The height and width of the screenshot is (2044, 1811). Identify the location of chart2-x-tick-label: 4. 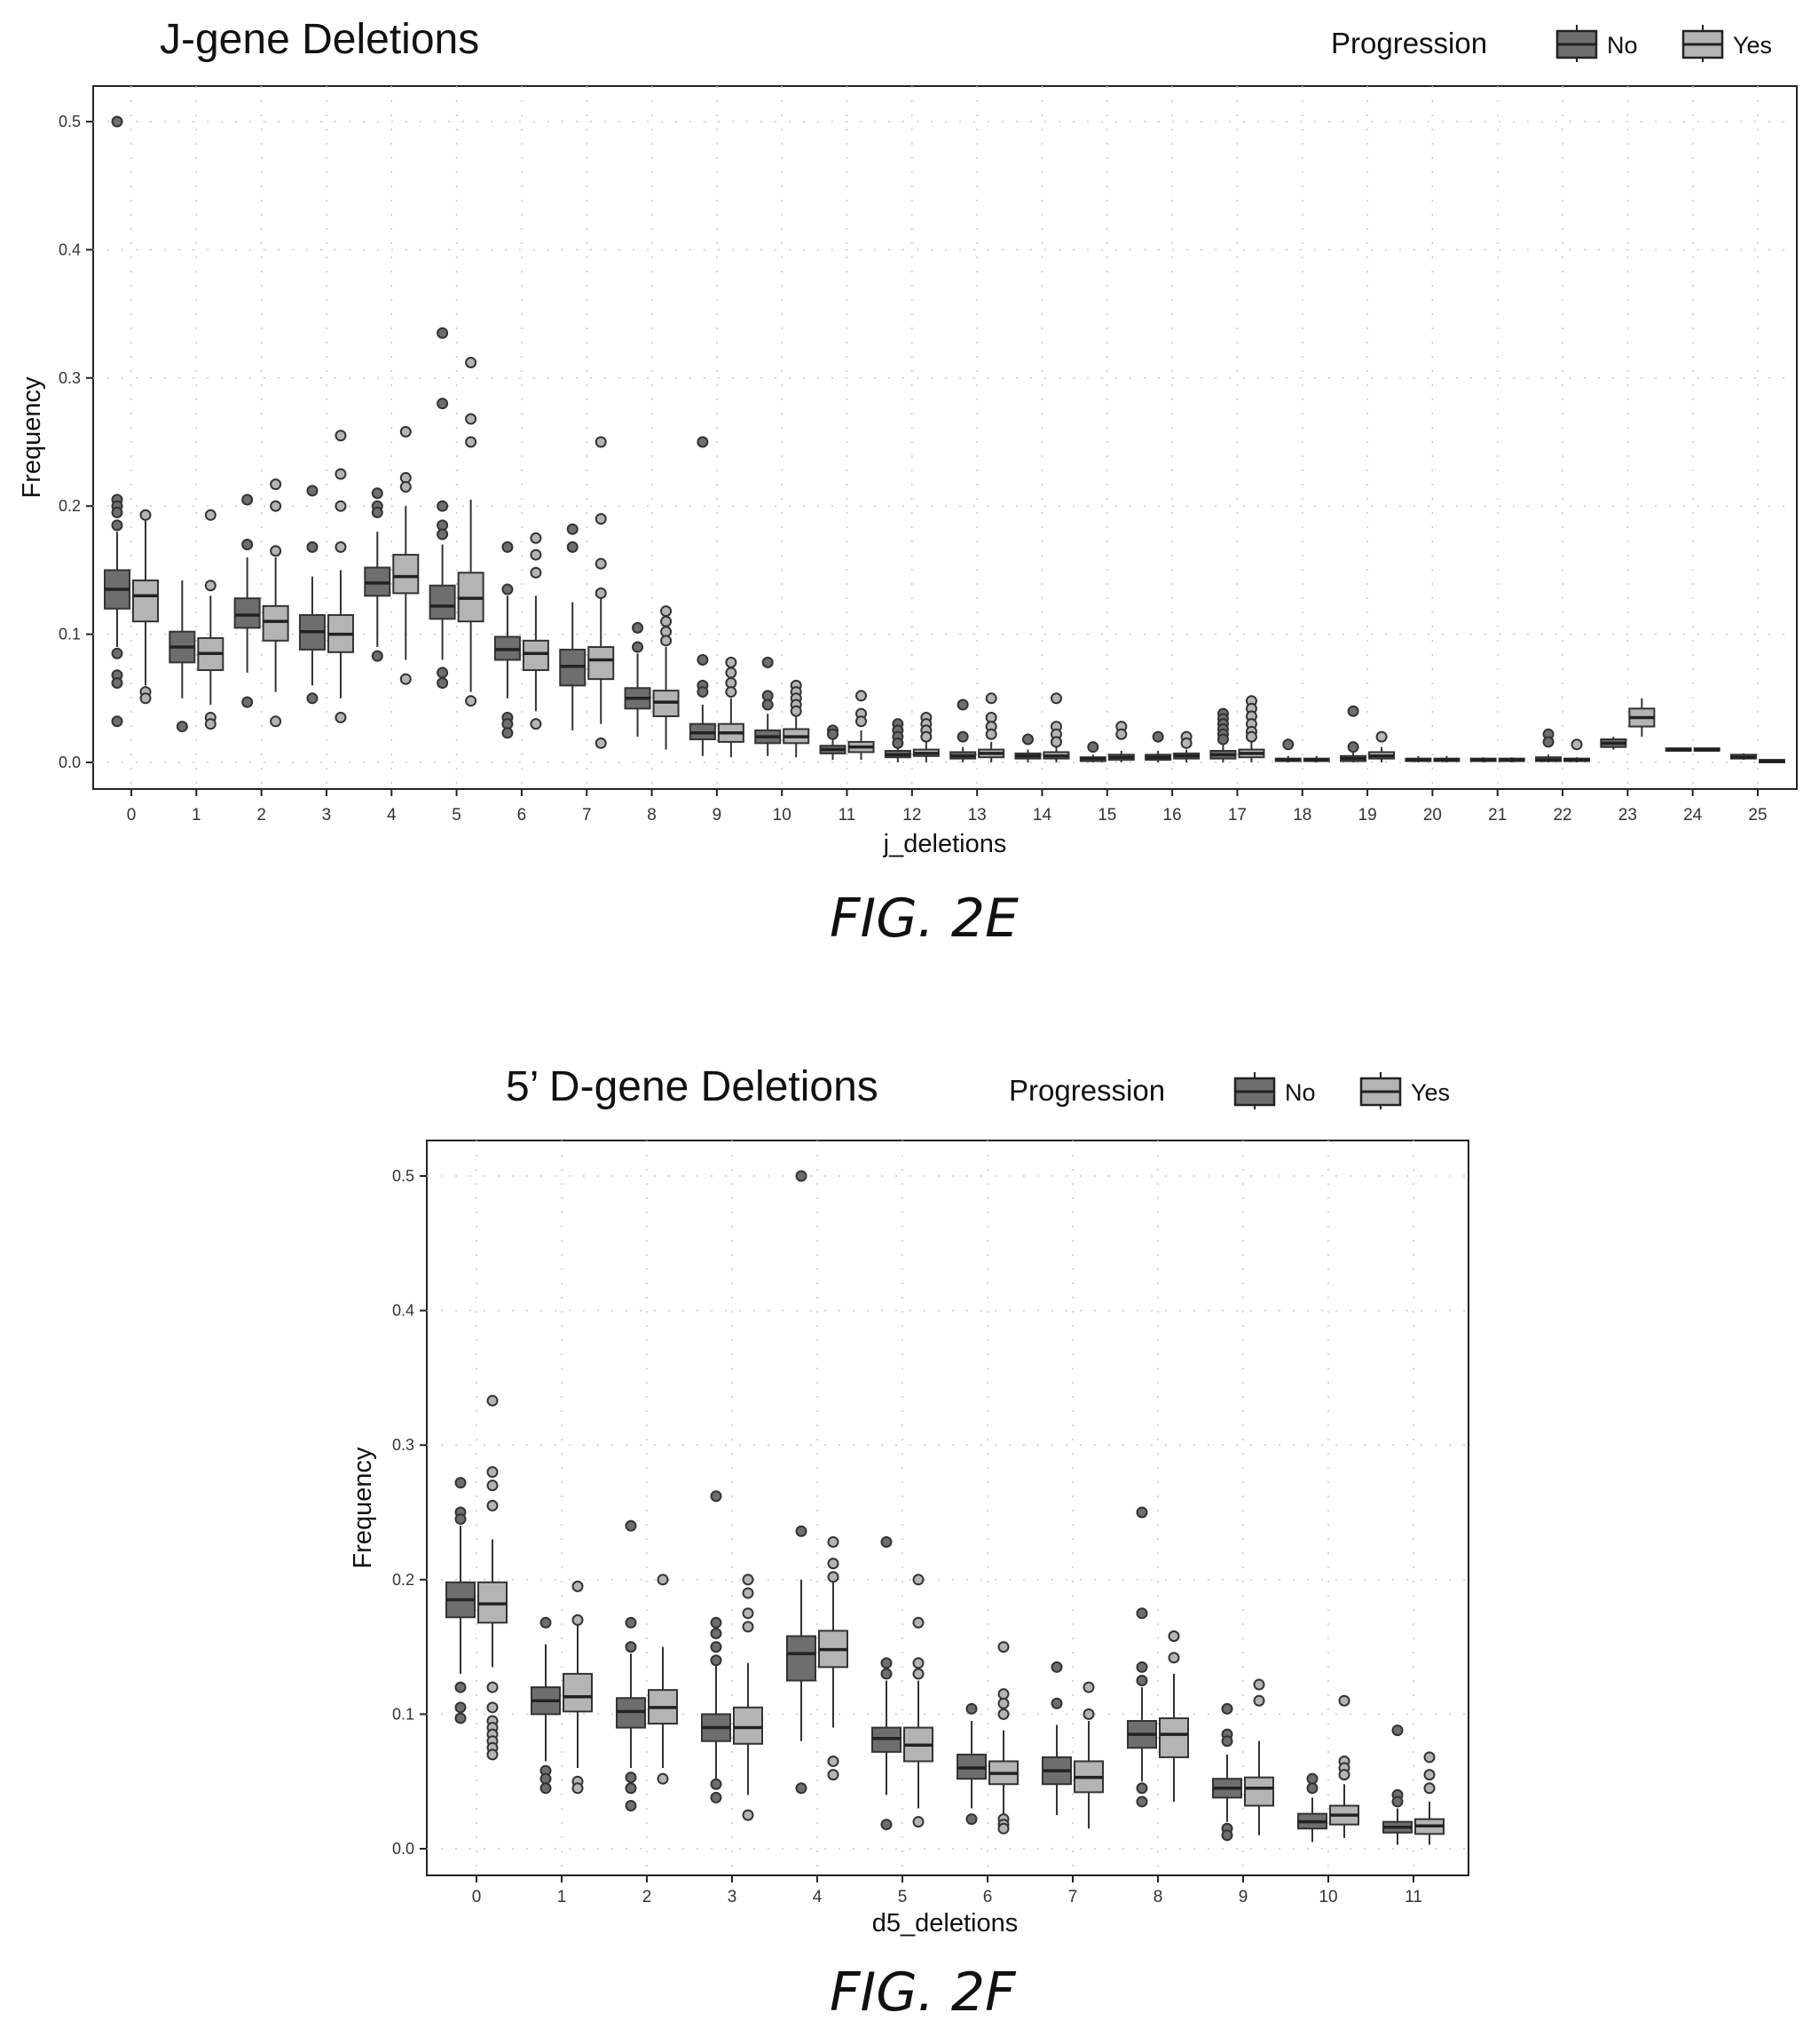
(818, 1897).